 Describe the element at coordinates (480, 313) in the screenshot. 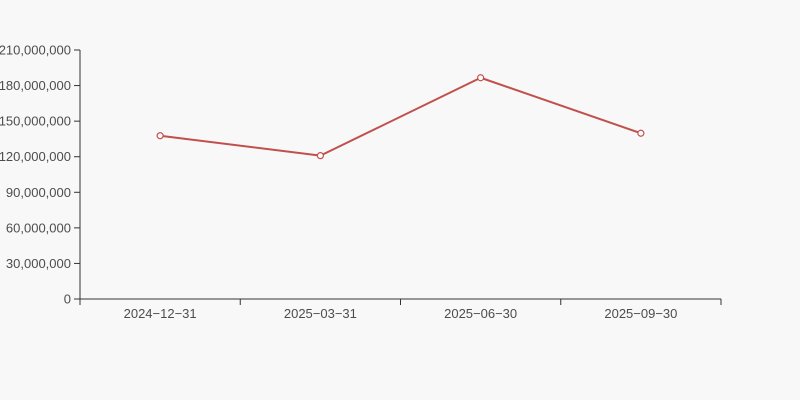

I see `x-axis-tick-label: 2025−06−30` at that location.